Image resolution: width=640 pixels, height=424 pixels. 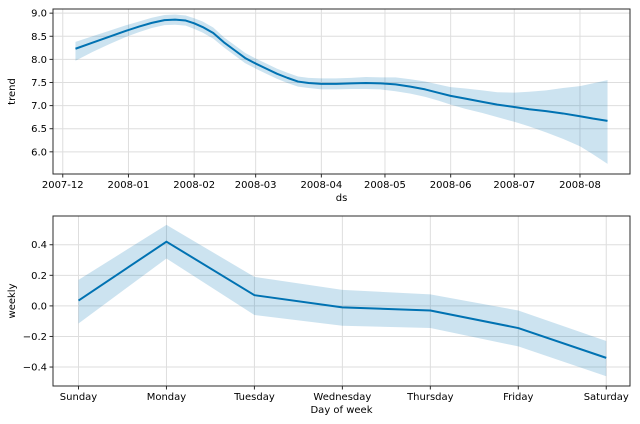 I want to click on y-tick-label: 7.5, so click(x=39, y=83).